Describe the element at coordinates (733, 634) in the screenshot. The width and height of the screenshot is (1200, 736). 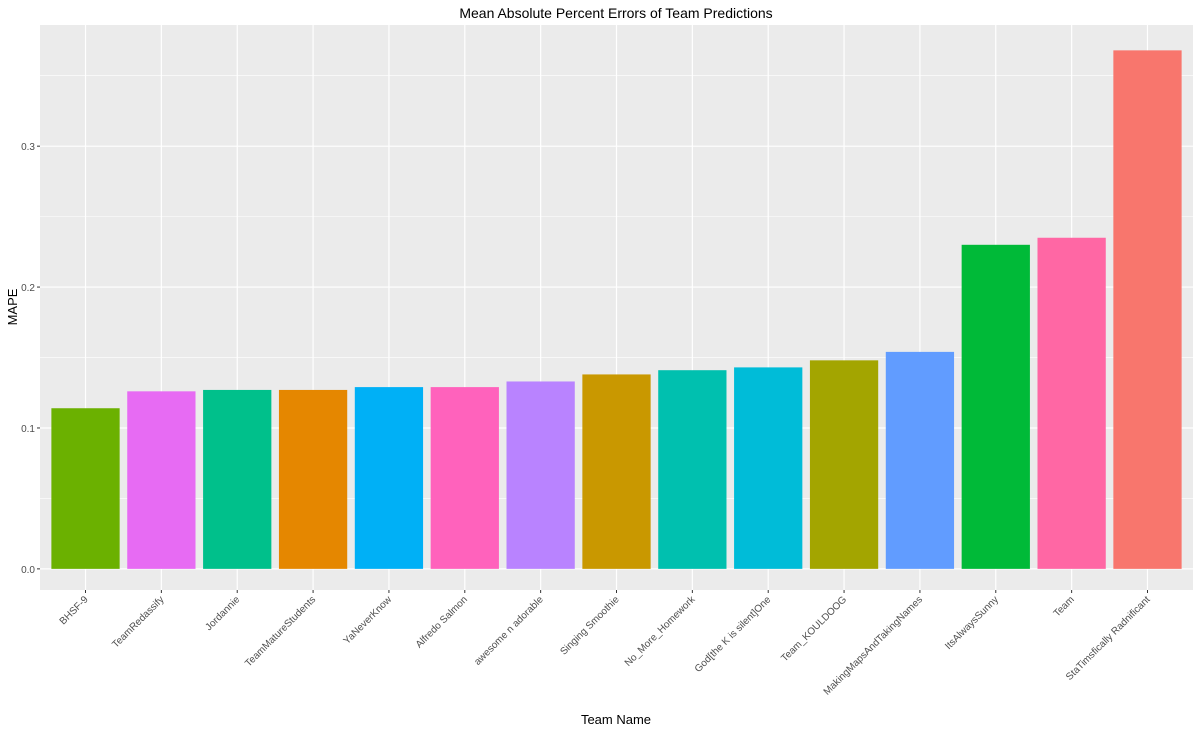
I see `x-tick-label: God[the K is silent]One` at that location.